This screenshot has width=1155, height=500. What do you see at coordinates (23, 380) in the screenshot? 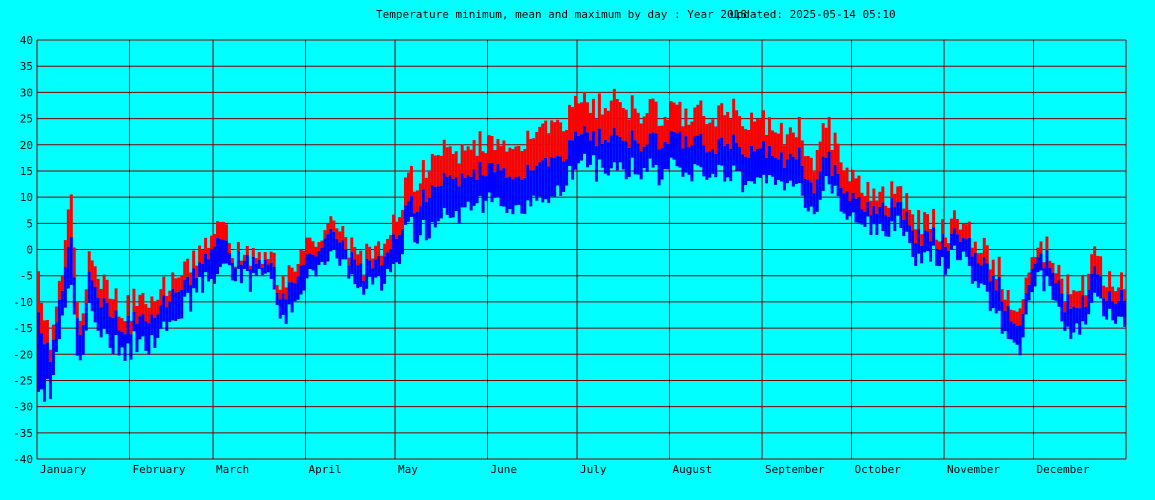
I see `y-tick-label: -25` at bounding box center [23, 380].